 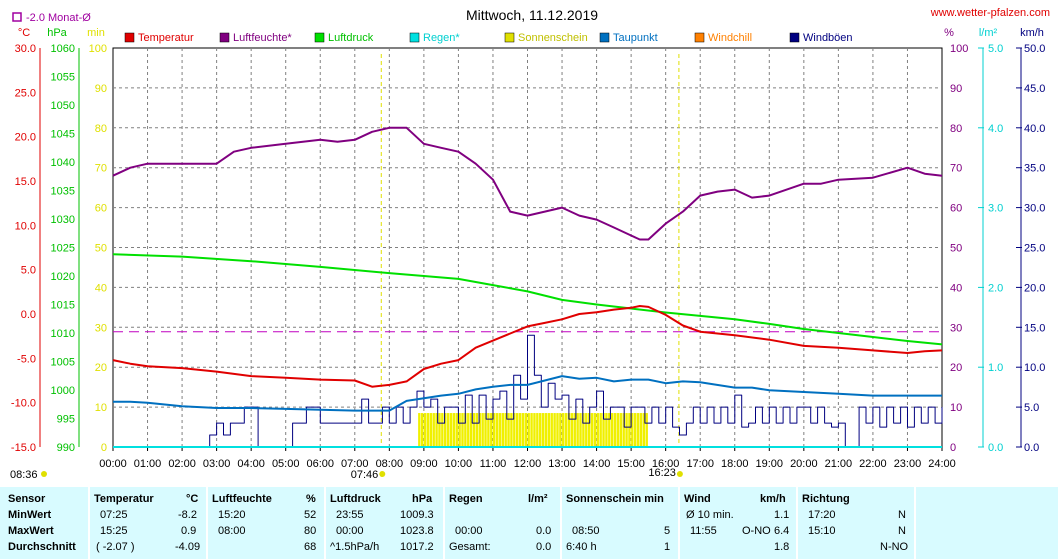 What do you see at coordinates (956, 129) in the screenshot?
I see `humidity-tick-label: 80` at bounding box center [956, 129].